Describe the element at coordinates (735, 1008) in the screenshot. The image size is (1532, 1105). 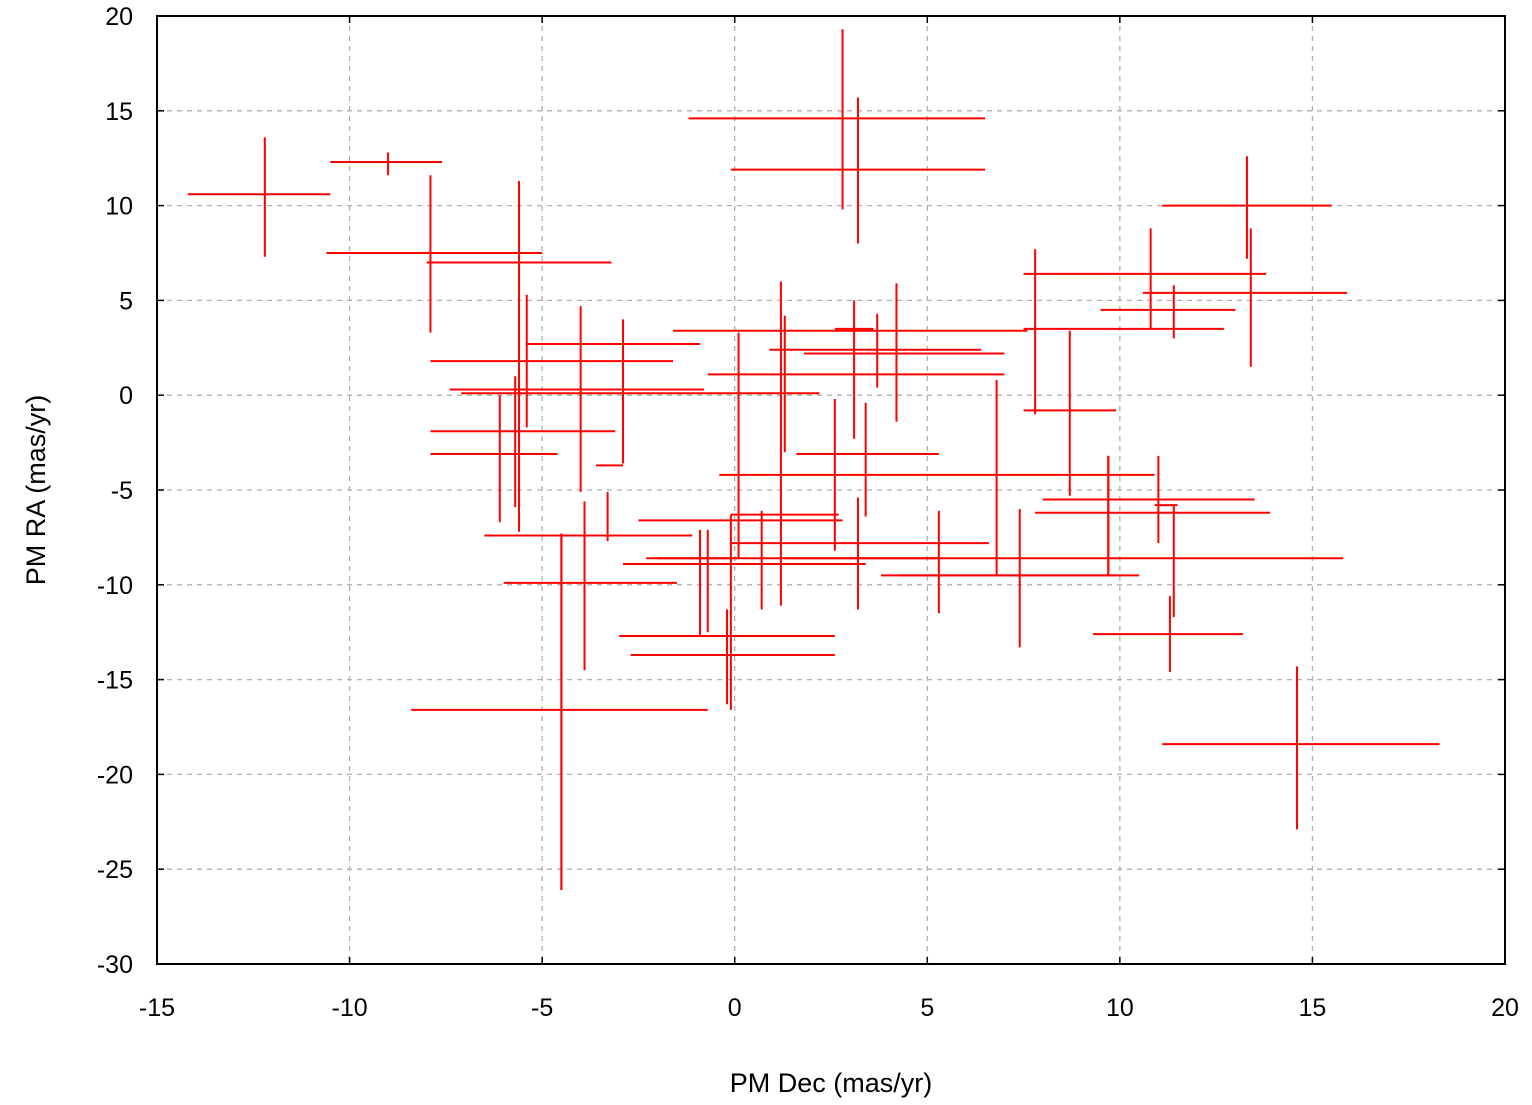
I see `x-tick-label: 0` at that location.